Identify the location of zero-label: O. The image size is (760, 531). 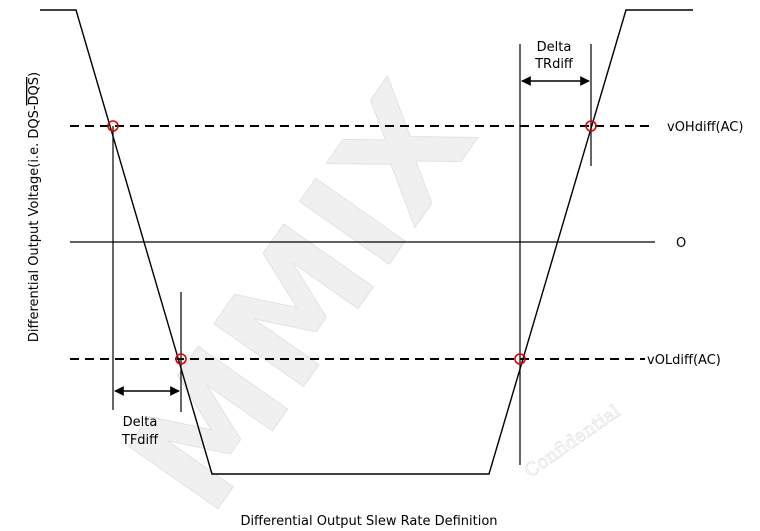
(681, 243).